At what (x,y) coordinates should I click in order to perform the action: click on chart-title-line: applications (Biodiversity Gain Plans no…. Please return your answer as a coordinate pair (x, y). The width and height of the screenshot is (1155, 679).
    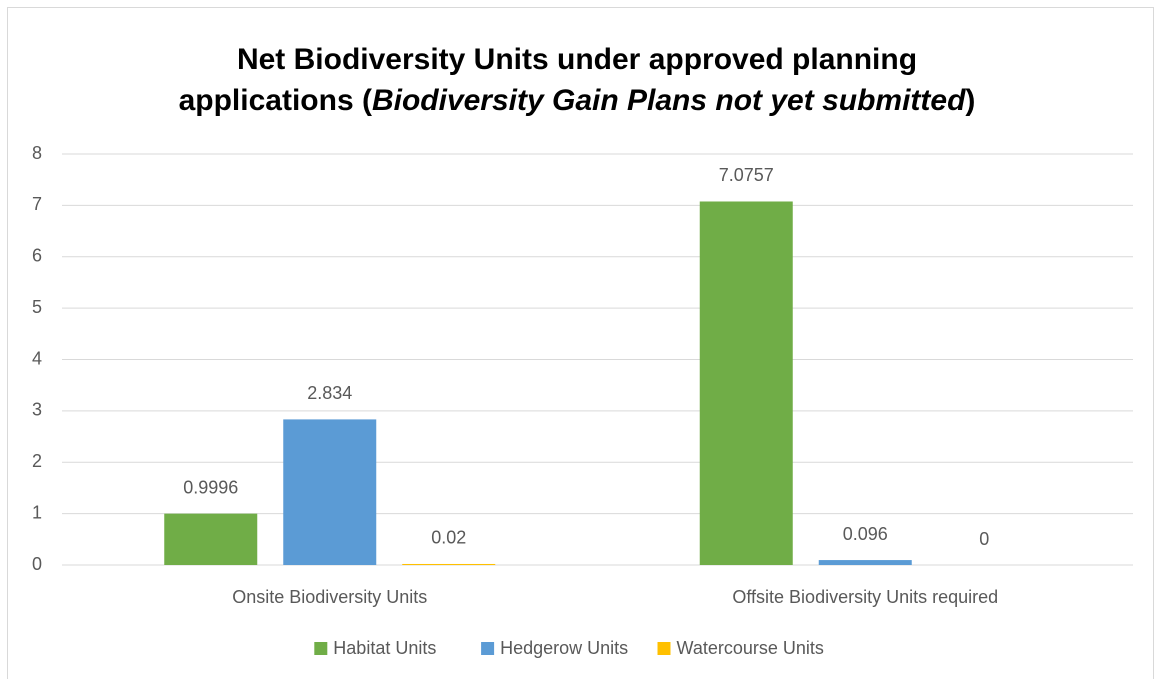
    Looking at the image, I should click on (577, 100).